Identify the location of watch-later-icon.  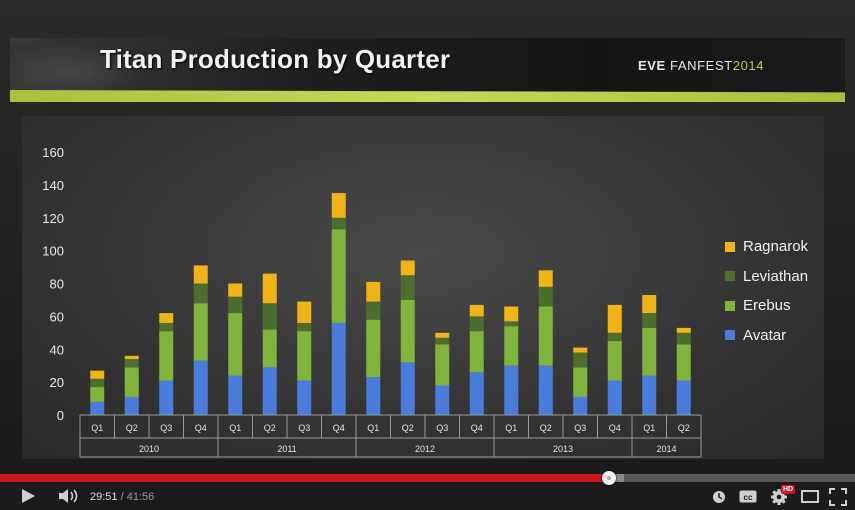
(719, 497).